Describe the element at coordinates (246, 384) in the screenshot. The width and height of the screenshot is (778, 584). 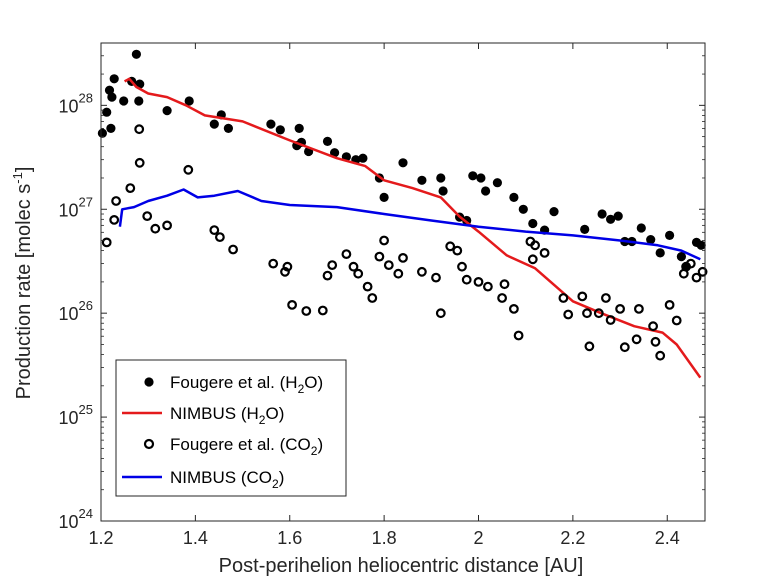
I see `legend-label-h2o-obs: Fougere et al. (H2O)` at that location.